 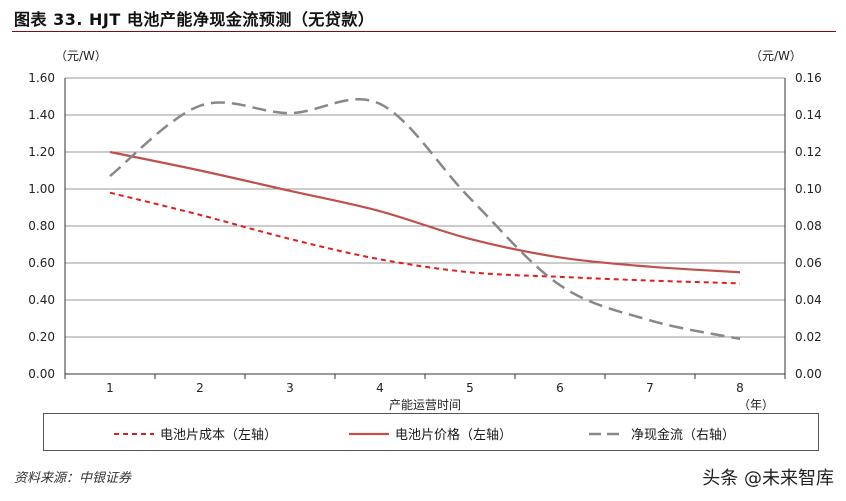 I want to click on x-tick-label: 7, so click(x=650, y=388).